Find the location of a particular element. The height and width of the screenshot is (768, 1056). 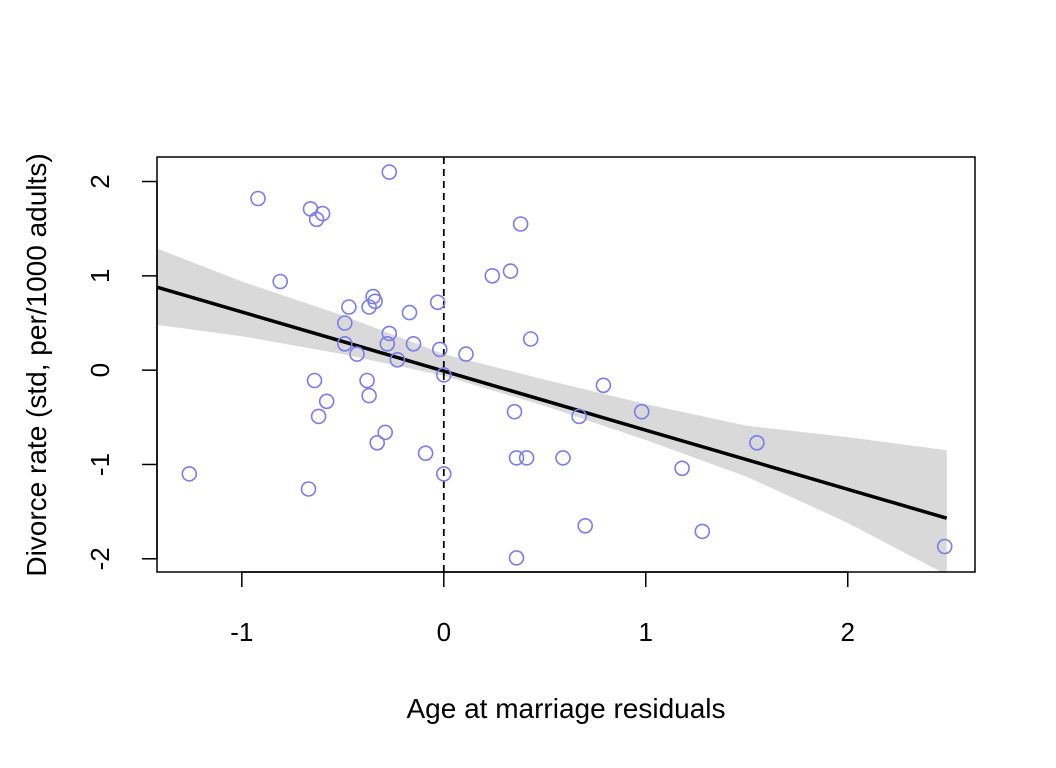

x-axis: -1 0 1 2 is located at coordinates (542, 609).